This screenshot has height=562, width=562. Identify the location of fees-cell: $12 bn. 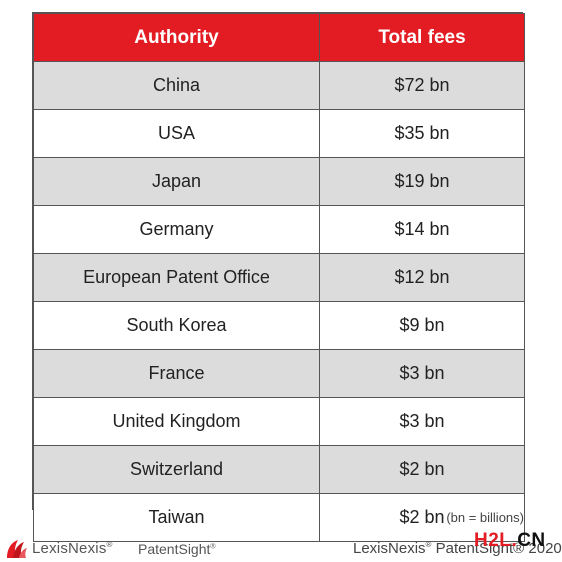
(422, 277).